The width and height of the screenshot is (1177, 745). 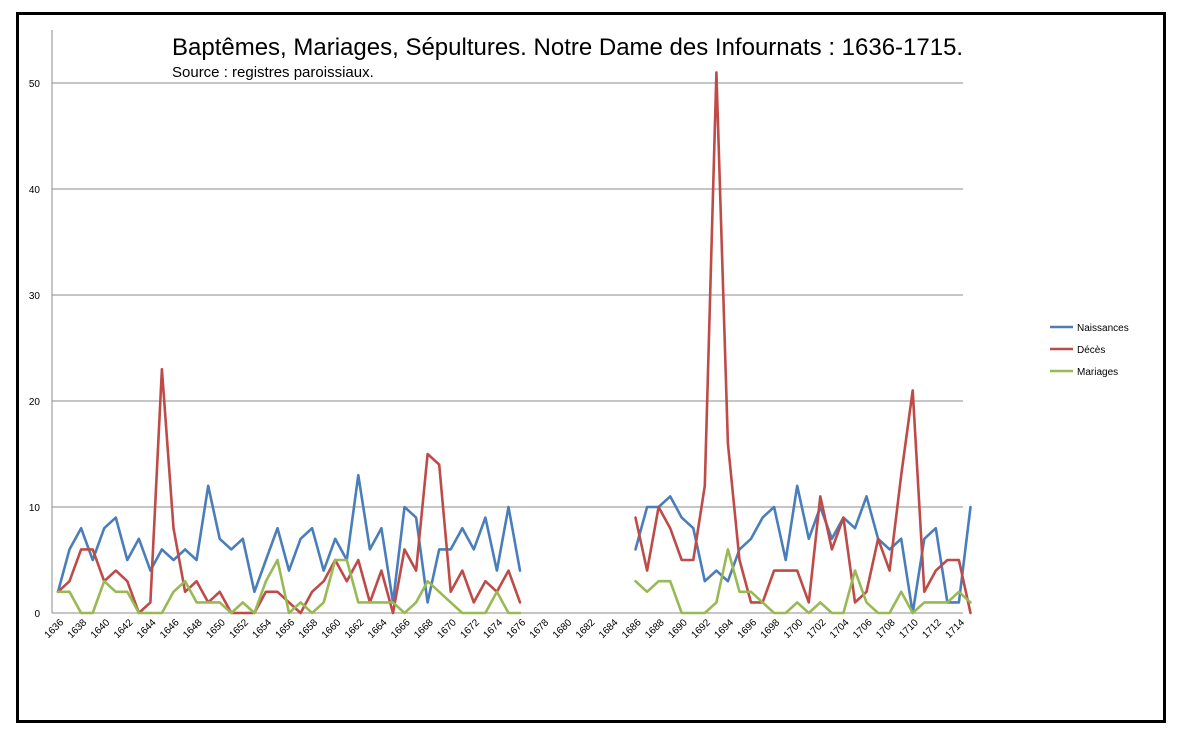 What do you see at coordinates (35, 508) in the screenshot?
I see `y-tick-label: 10` at bounding box center [35, 508].